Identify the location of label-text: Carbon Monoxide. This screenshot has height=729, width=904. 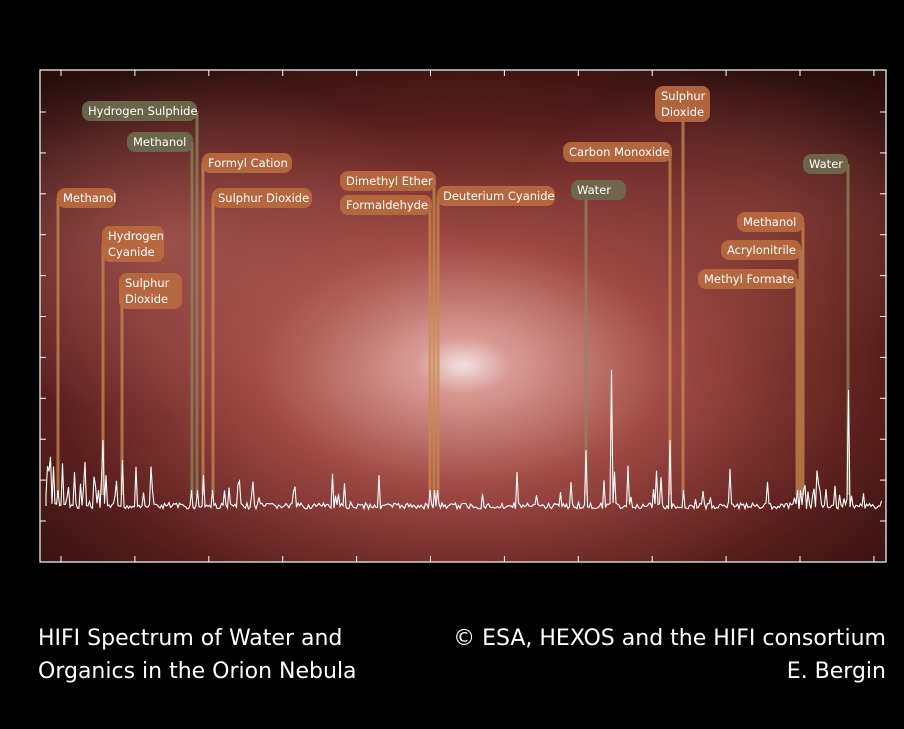
(619, 152).